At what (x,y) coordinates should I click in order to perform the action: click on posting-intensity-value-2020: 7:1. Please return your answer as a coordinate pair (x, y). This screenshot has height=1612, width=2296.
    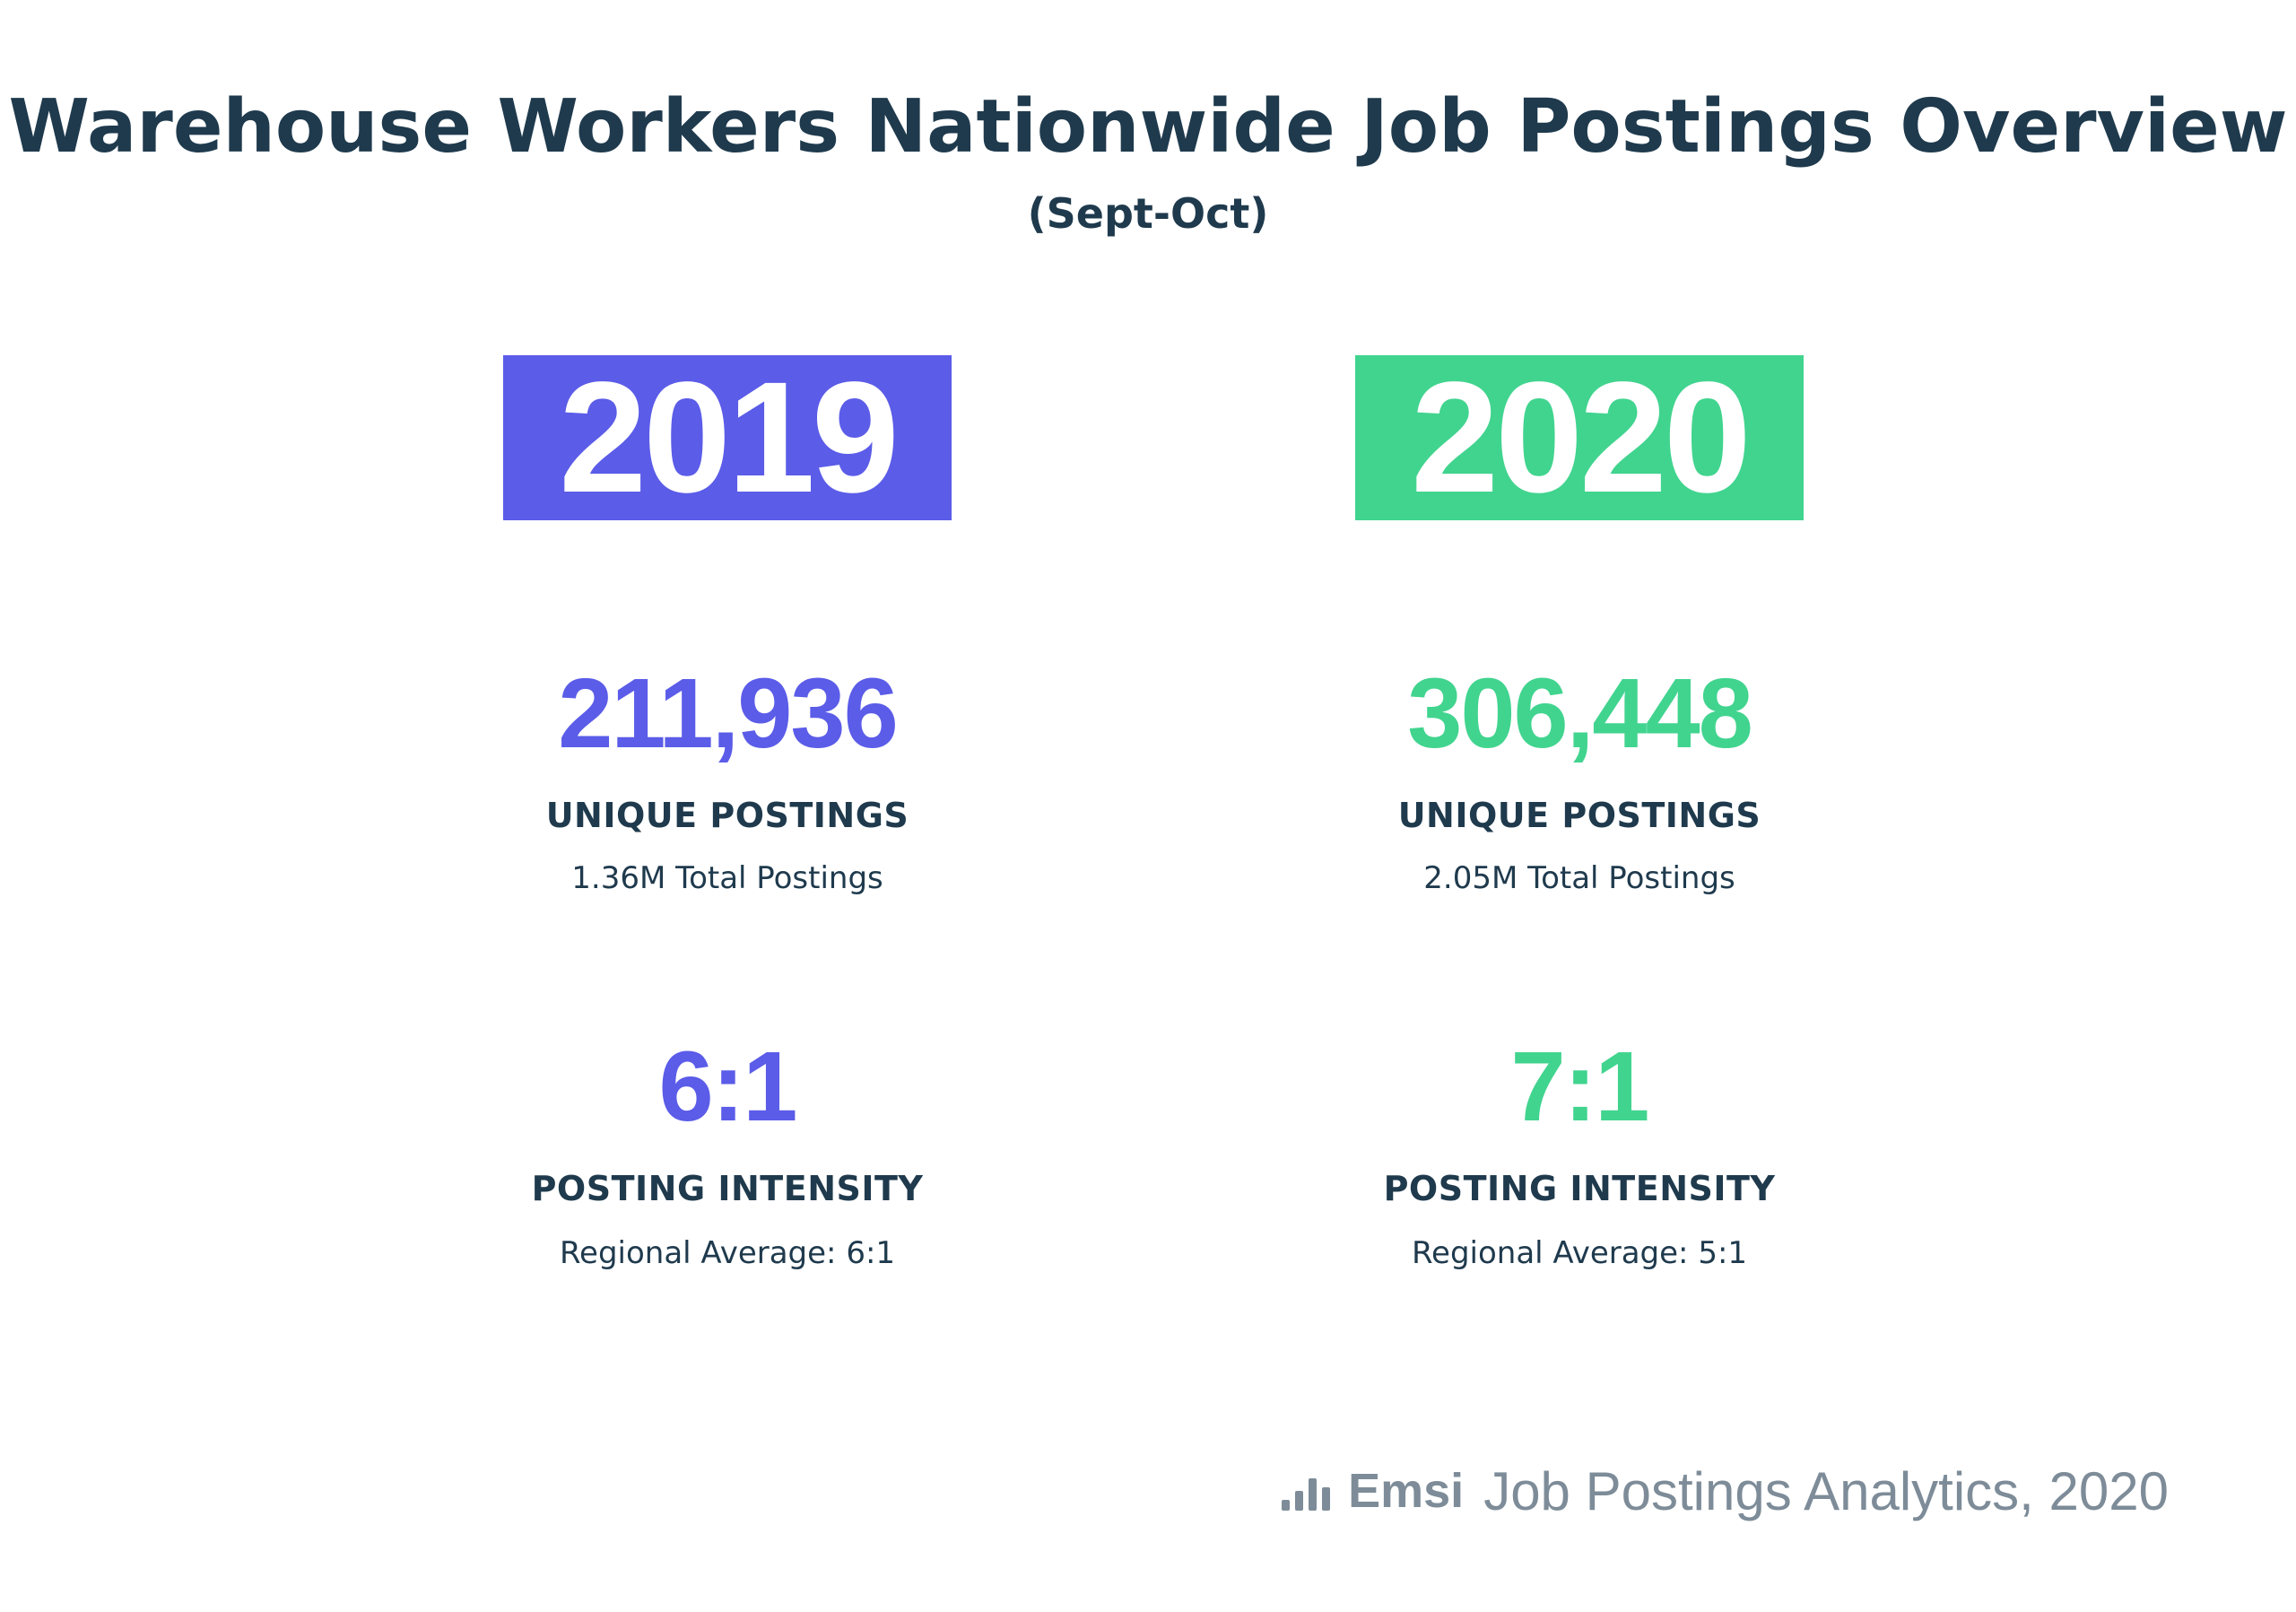
    Looking at the image, I should click on (1580, 1087).